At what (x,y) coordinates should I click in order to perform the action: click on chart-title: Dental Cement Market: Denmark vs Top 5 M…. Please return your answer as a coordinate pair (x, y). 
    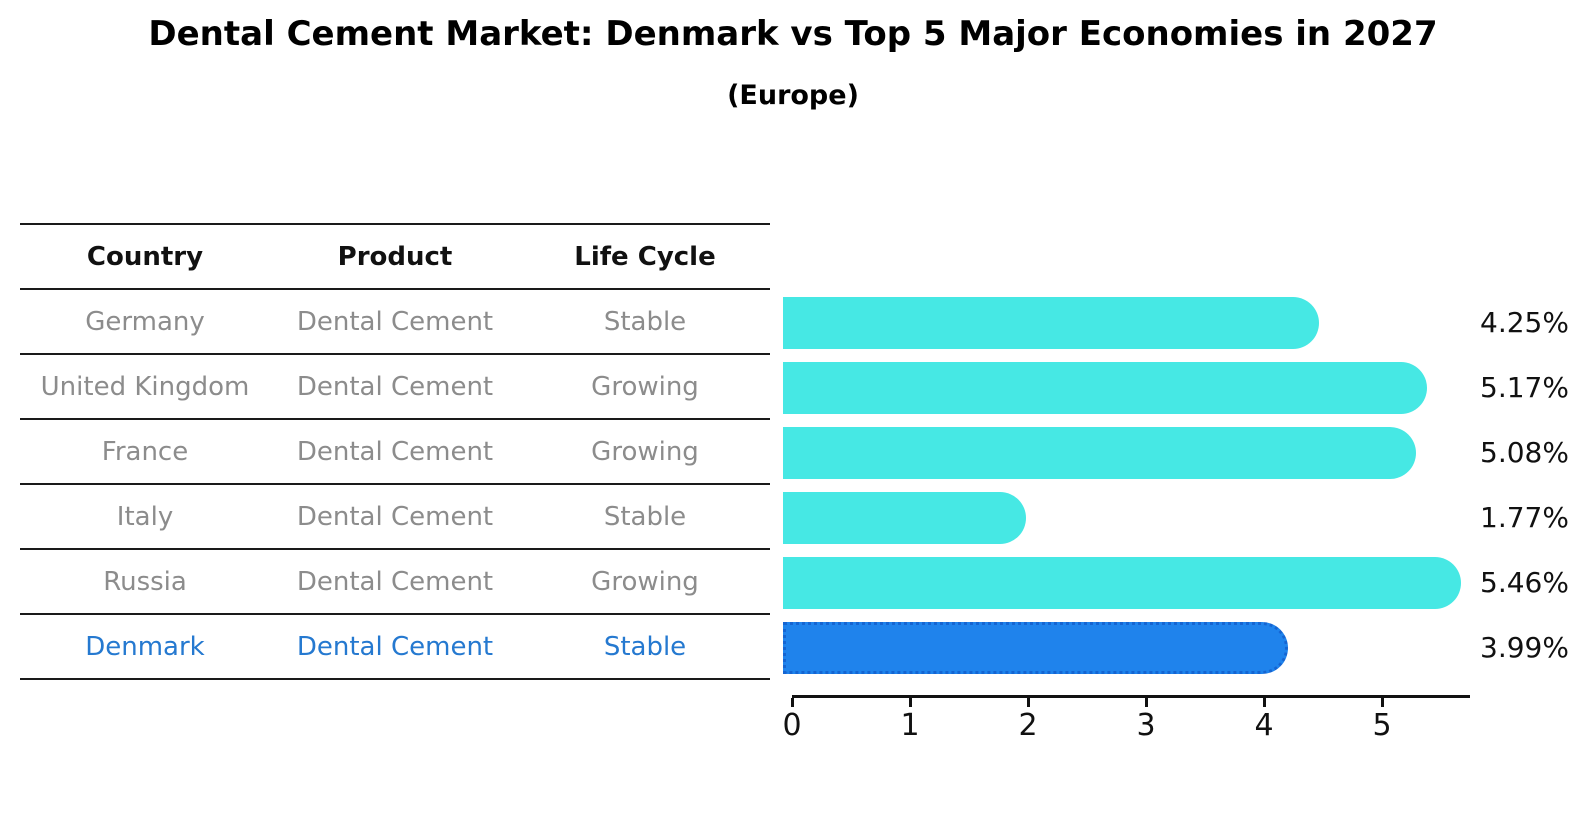
    Looking at the image, I should click on (793, 34).